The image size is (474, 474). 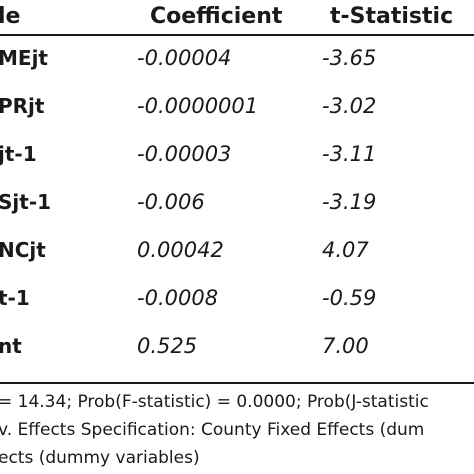 What do you see at coordinates (22, 106) in the screenshot?
I see `variable-cell: PRjt` at bounding box center [22, 106].